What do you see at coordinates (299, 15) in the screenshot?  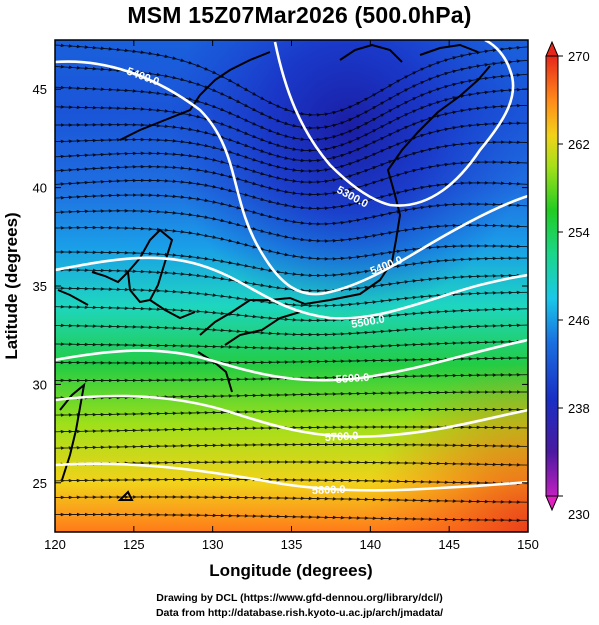 I see `chart-title: MSM 15Z07Mar2026 (500.0hPa)` at bounding box center [299, 15].